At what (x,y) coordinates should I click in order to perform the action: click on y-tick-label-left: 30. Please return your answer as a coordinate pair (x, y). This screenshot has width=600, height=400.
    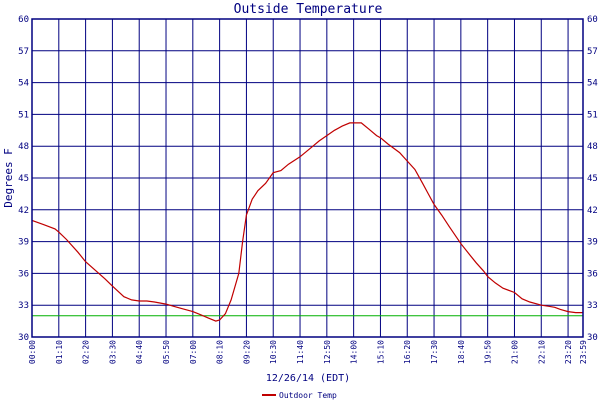
    Looking at the image, I should click on (23, 338).